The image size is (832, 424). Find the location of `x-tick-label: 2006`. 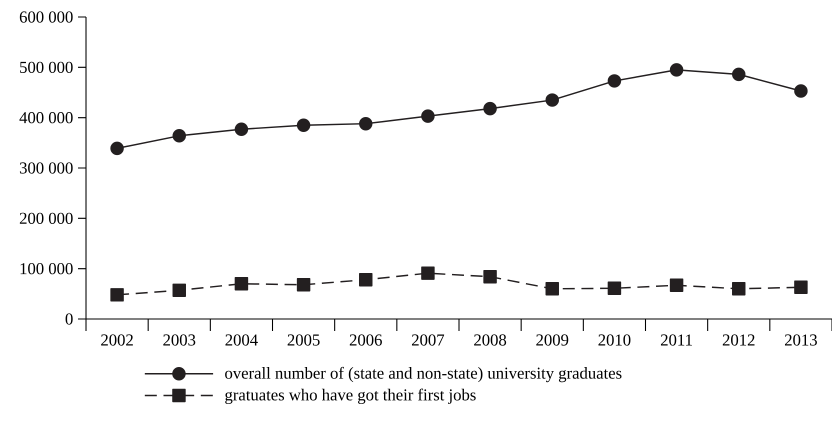

x-tick-label: 2006 is located at coordinates (366, 340).